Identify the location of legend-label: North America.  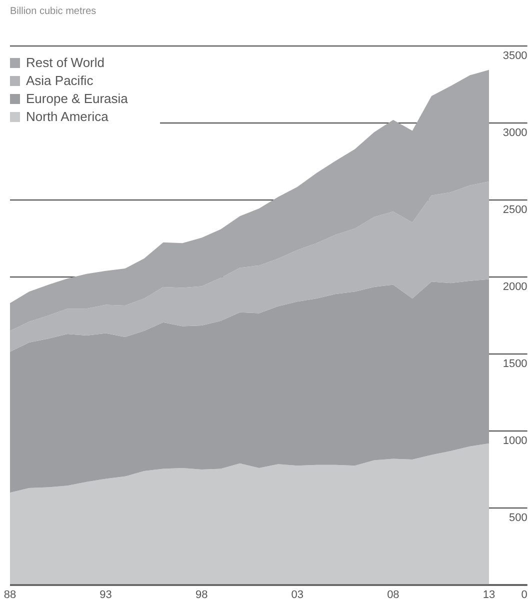
(68, 116).